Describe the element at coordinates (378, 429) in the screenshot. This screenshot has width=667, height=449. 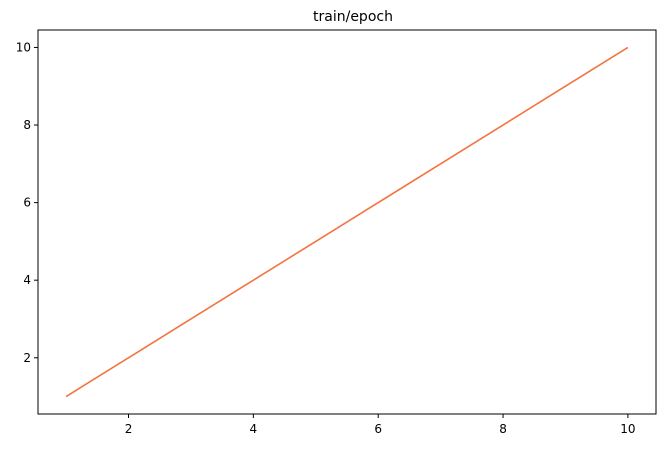
I see `x-tick-label-6: 6` at that location.